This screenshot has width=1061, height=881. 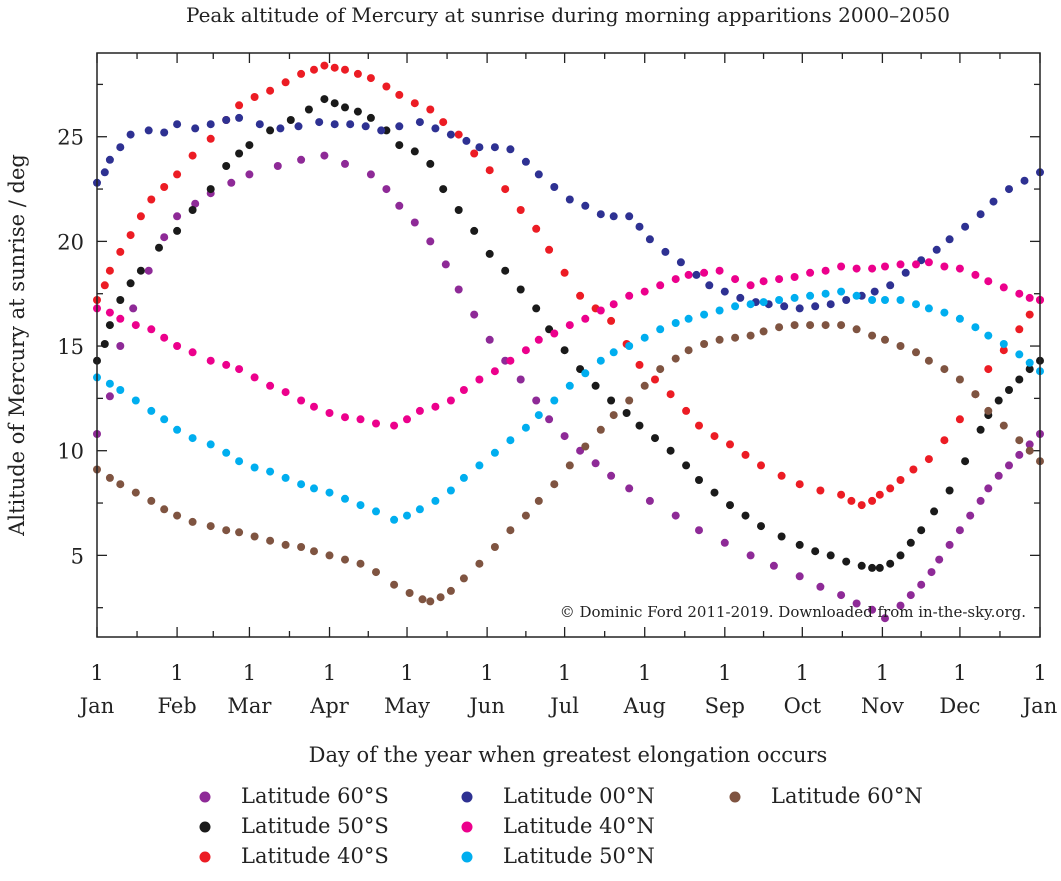 What do you see at coordinates (803, 706) in the screenshot?
I see `x-tick-month: Oct` at bounding box center [803, 706].